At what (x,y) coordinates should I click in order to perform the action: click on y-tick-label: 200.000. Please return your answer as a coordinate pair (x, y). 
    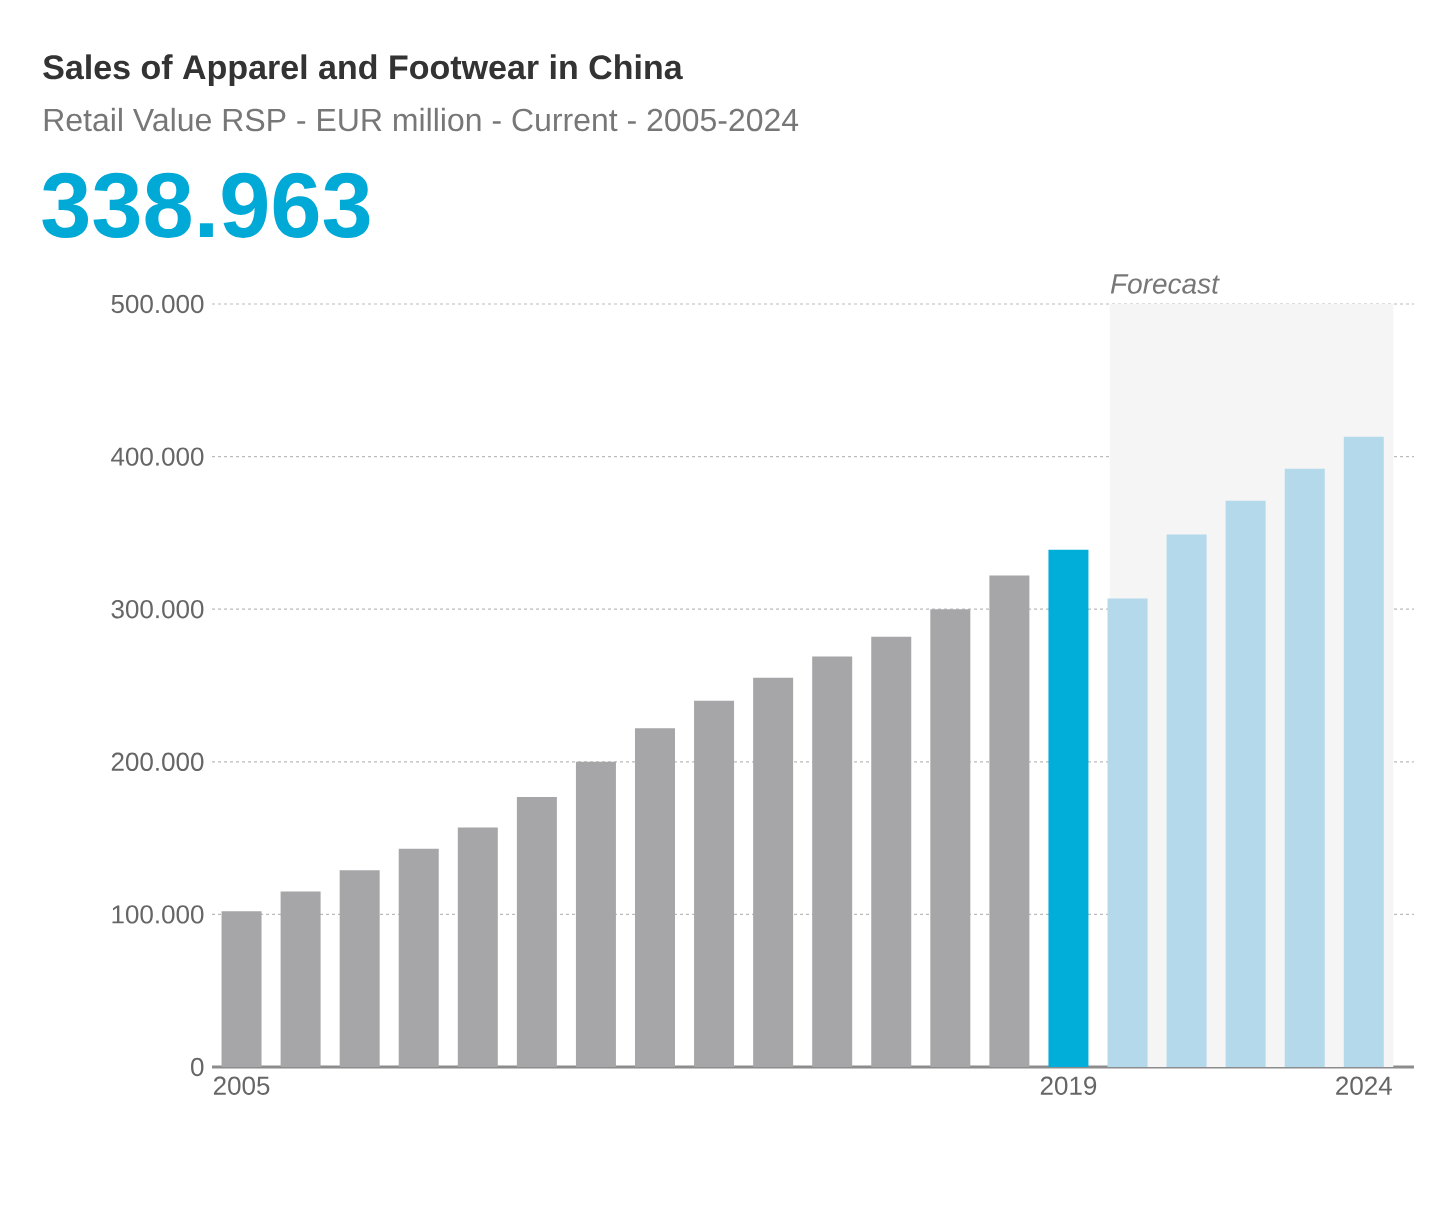
    Looking at the image, I should click on (157, 761).